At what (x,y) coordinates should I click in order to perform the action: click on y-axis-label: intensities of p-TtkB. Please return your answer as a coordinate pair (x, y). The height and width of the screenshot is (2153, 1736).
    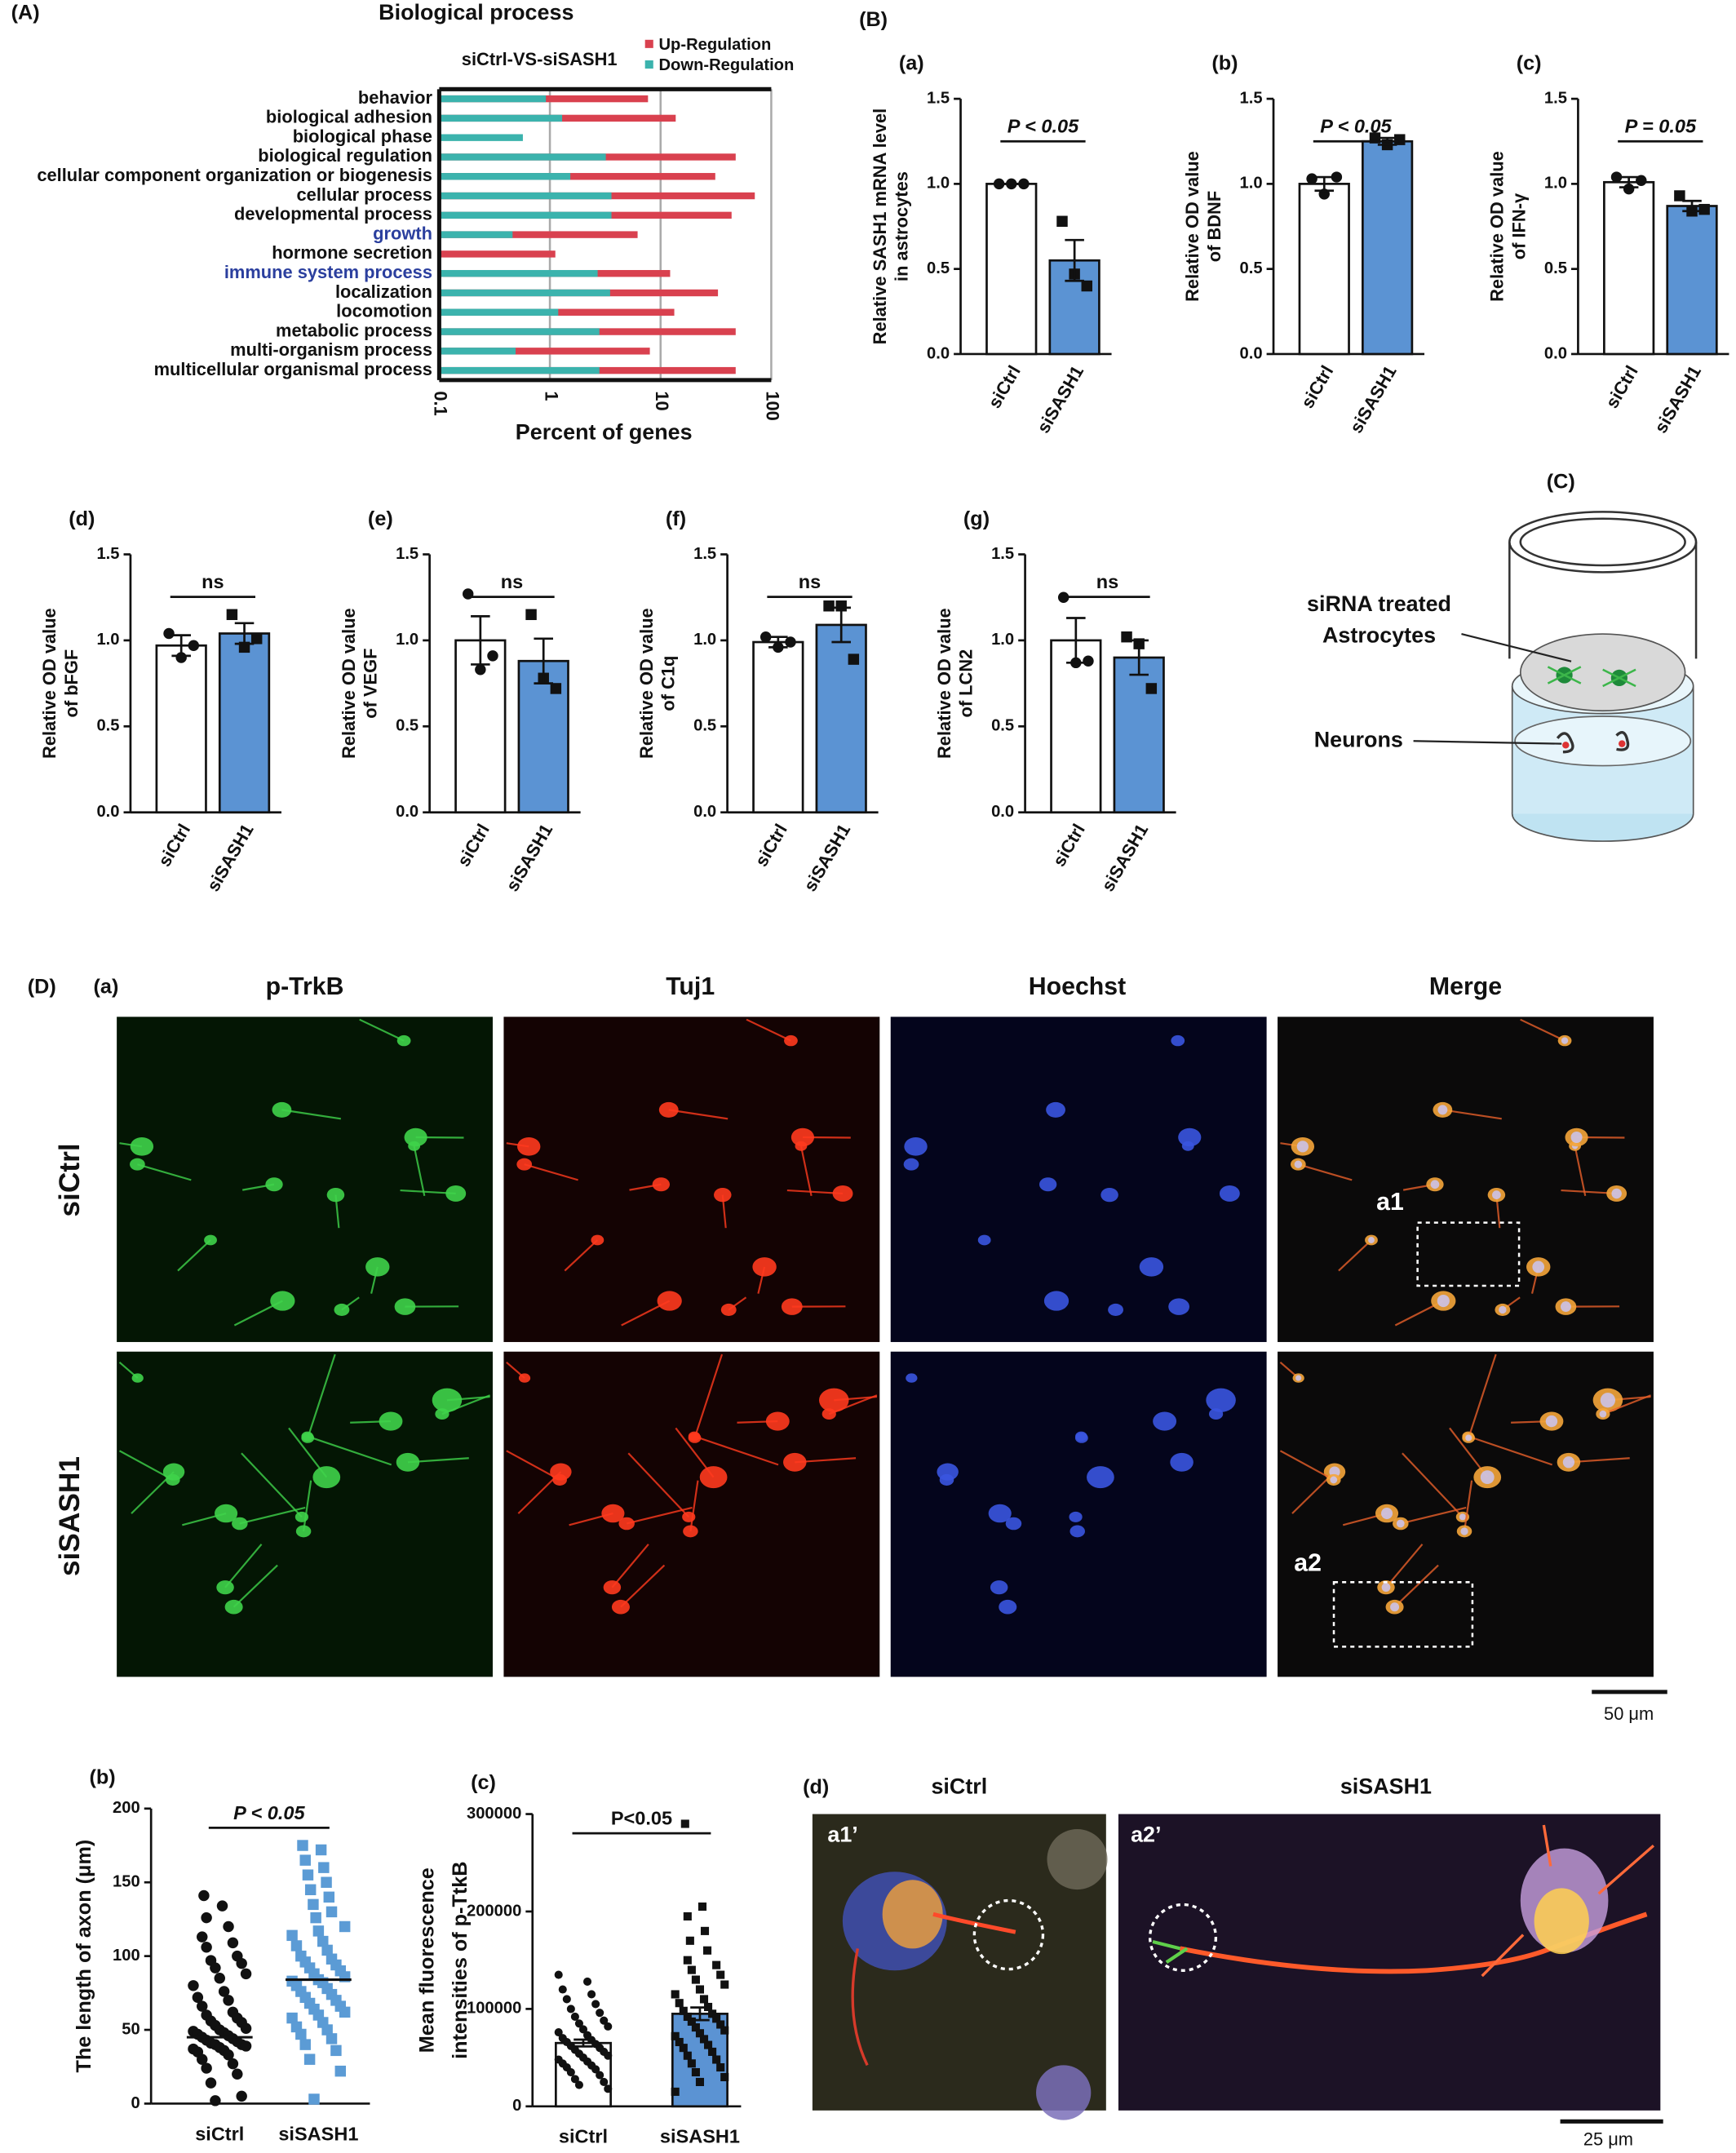
    Looking at the image, I should click on (460, 1959).